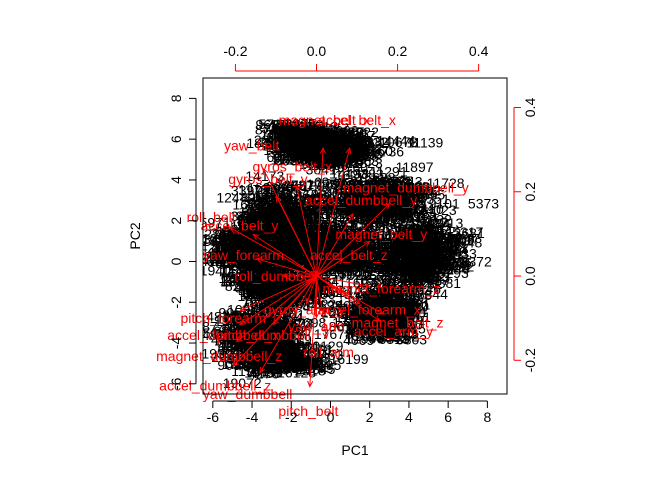 Image resolution: width=672 pixels, height=480 pixels. What do you see at coordinates (382, 289) in the screenshot?
I see `loading-label-magnet_forearm_z: magnet_forearm_z` at bounding box center [382, 289].